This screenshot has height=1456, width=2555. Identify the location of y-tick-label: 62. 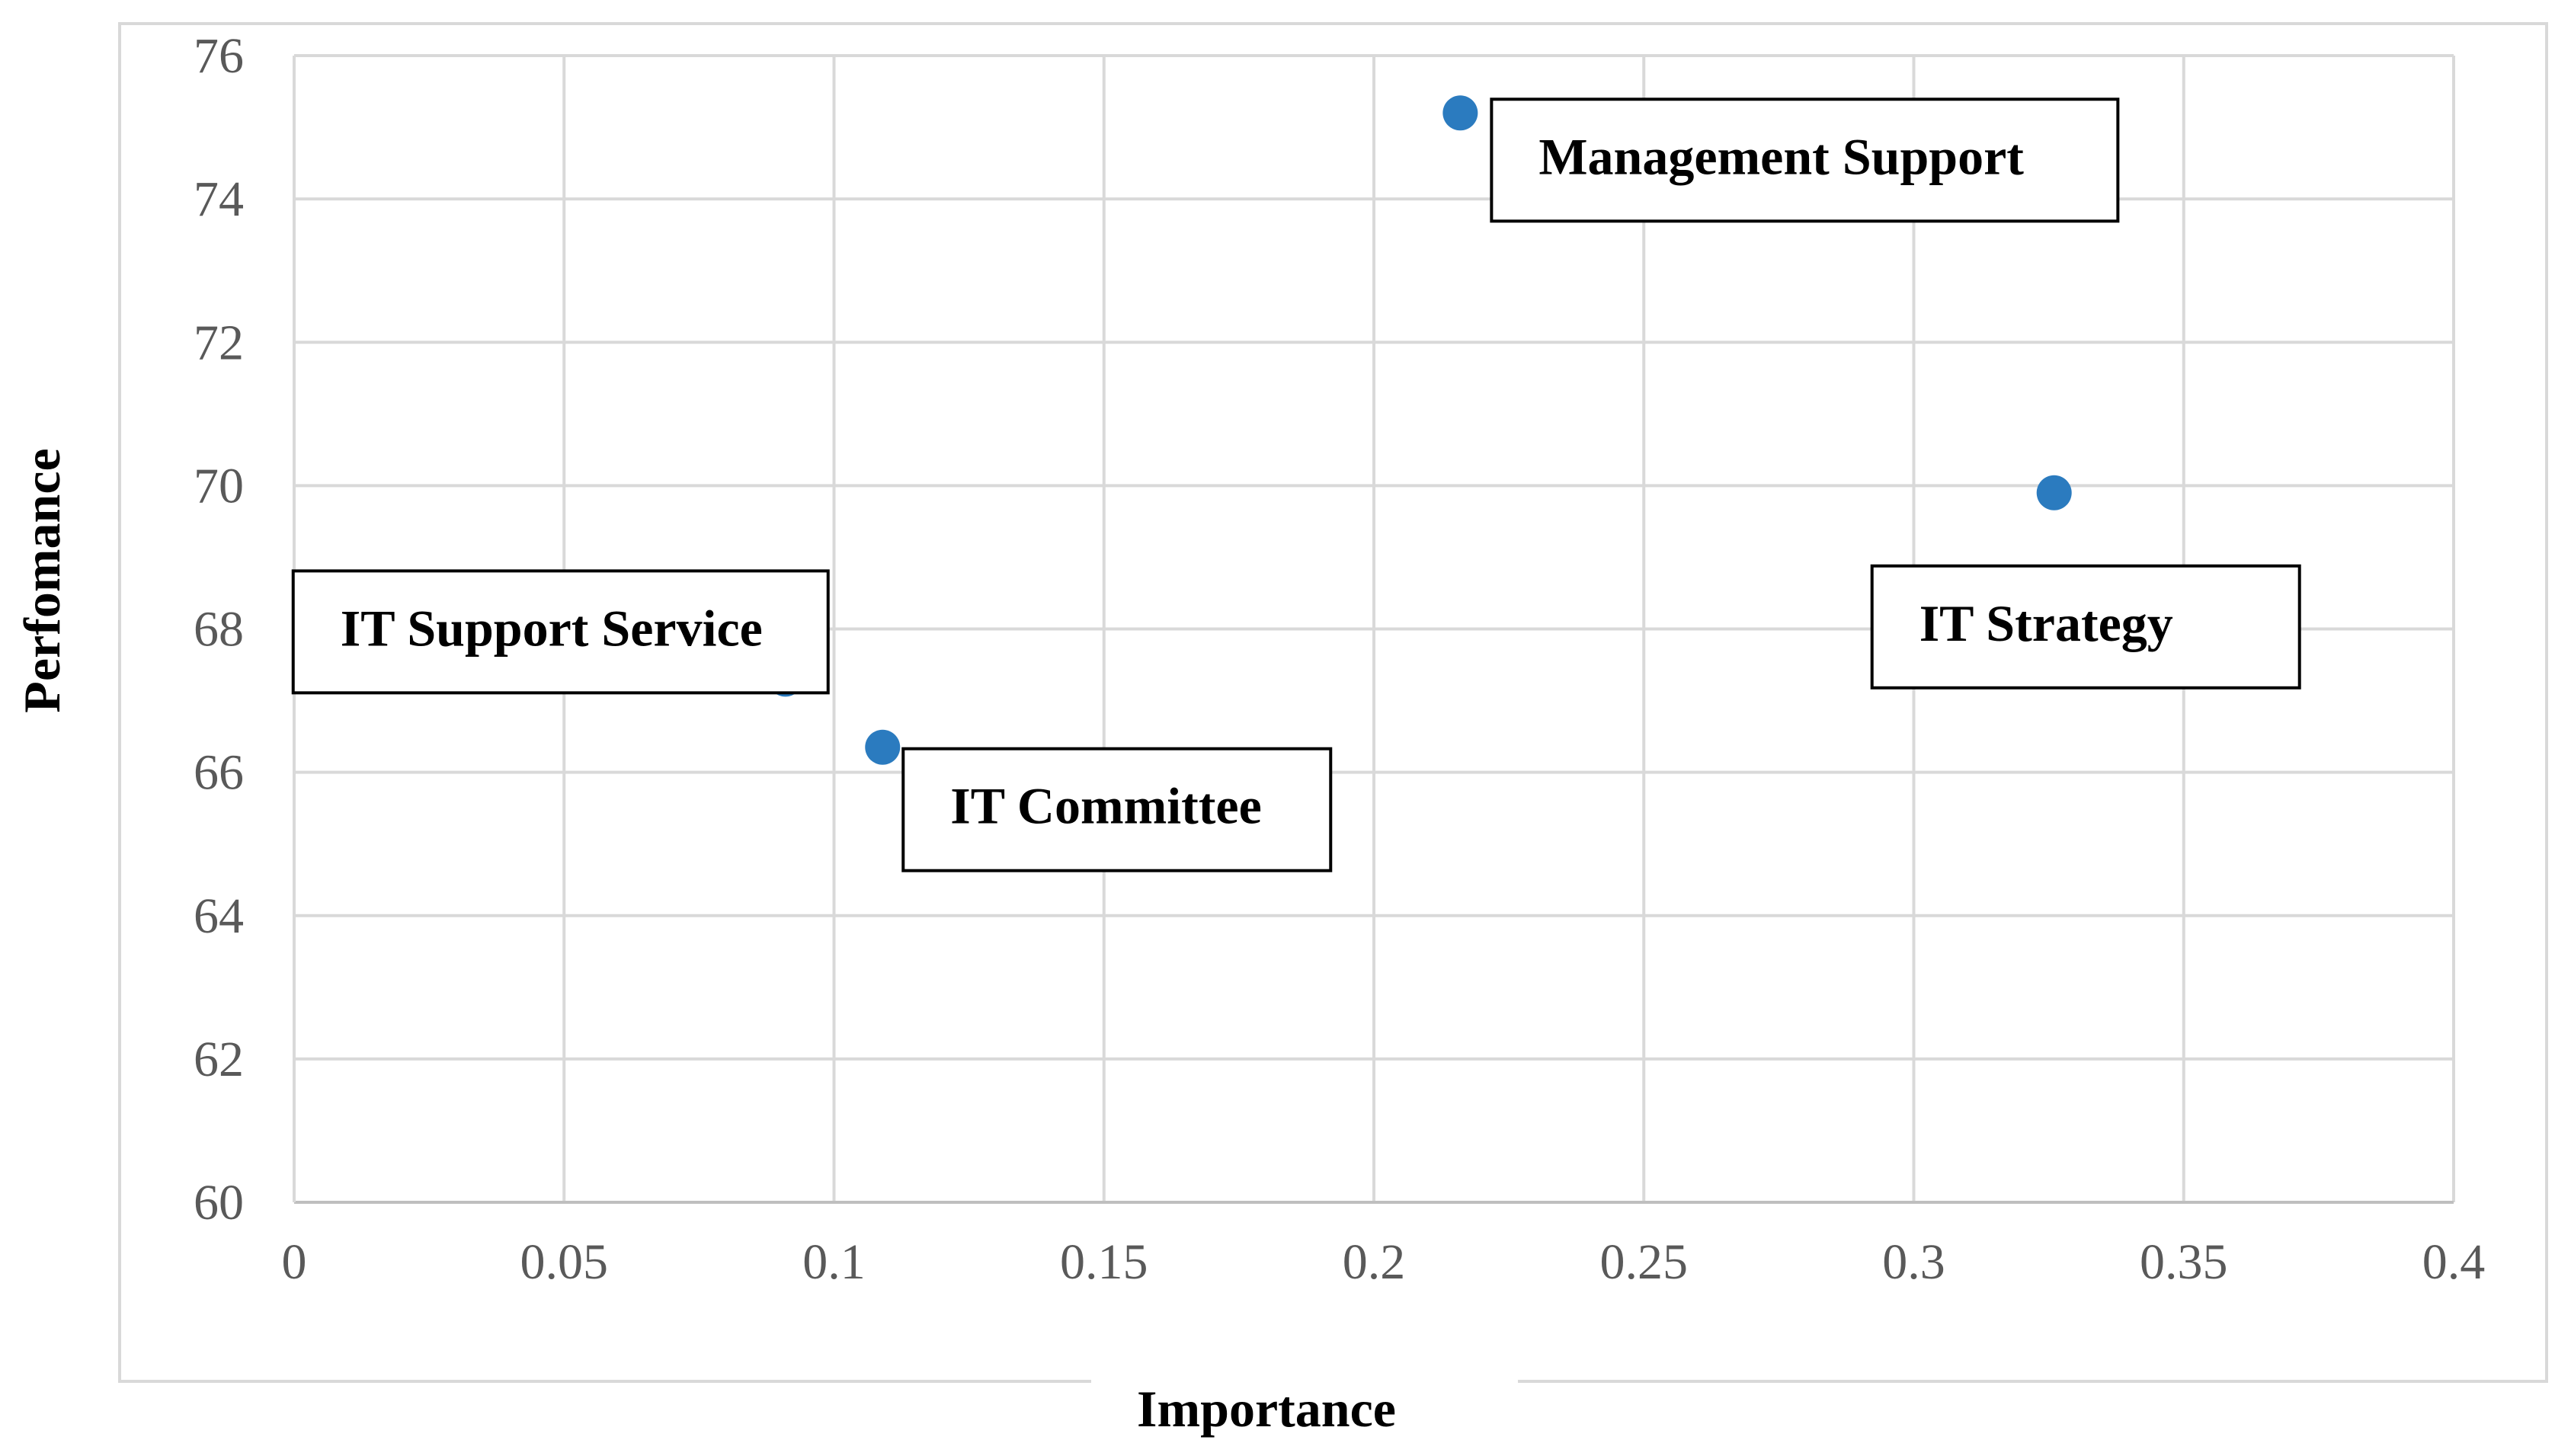
(219, 1059).